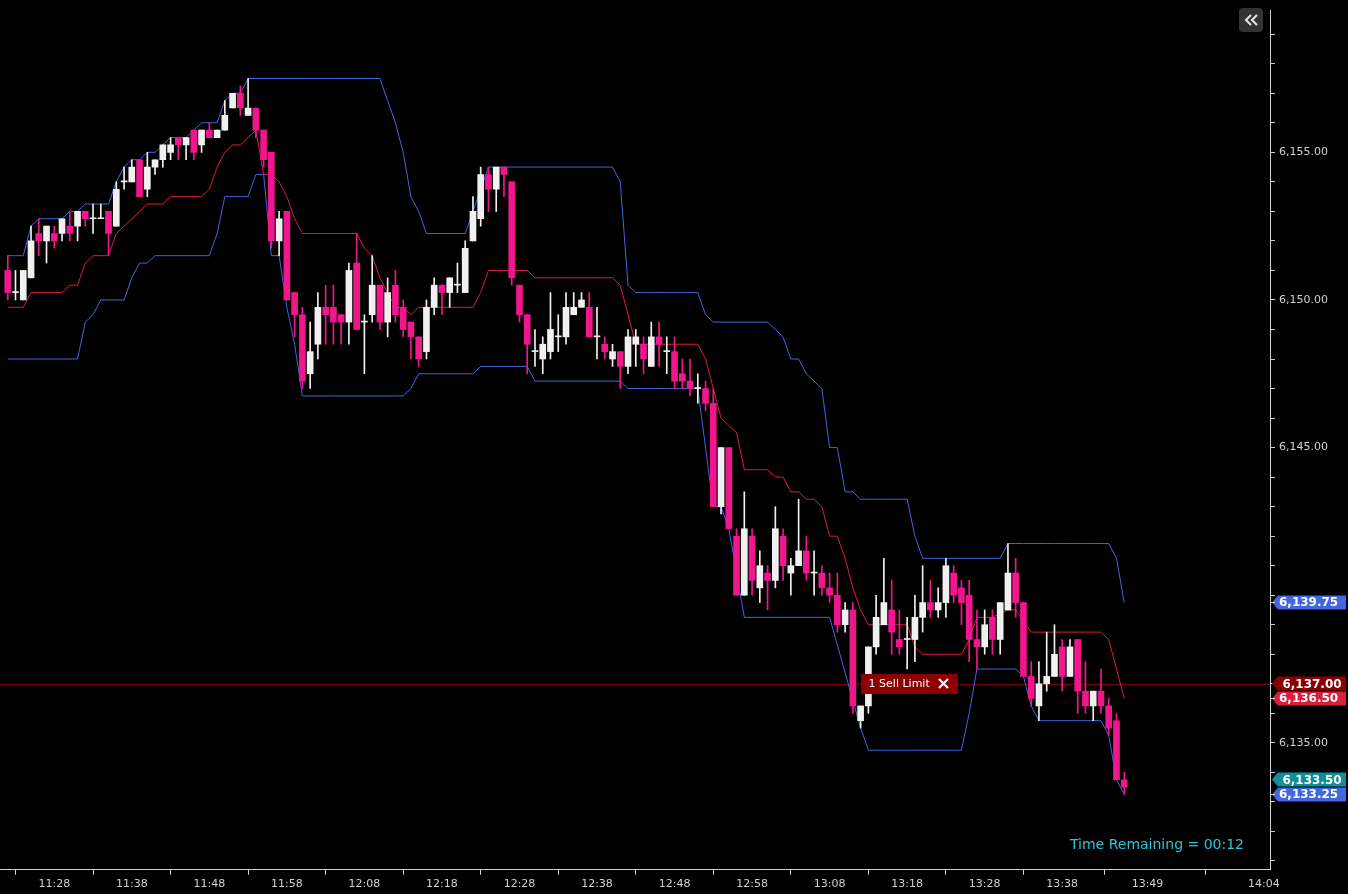  I want to click on x-tick-label: 13:38, so click(1062, 884).